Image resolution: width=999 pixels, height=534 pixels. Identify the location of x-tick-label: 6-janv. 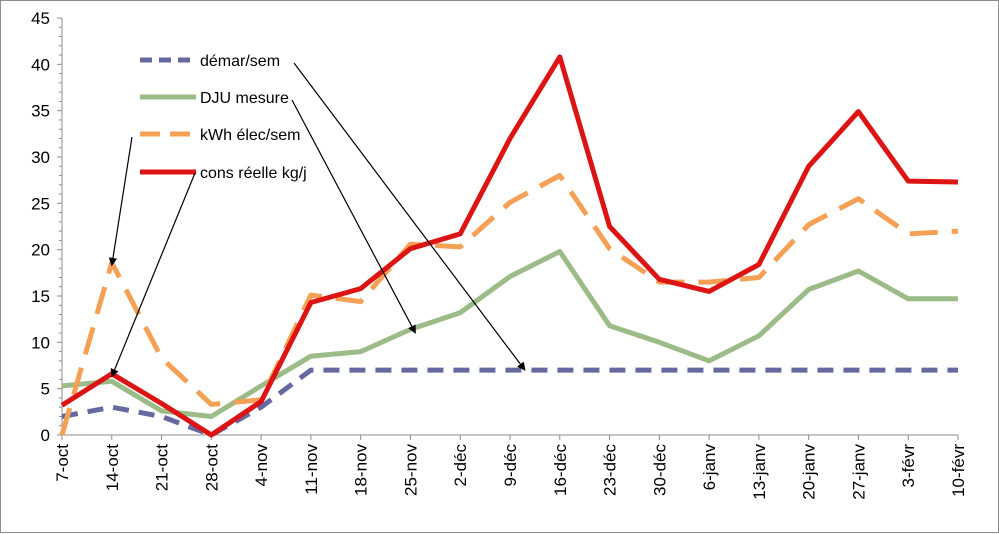
(709, 467).